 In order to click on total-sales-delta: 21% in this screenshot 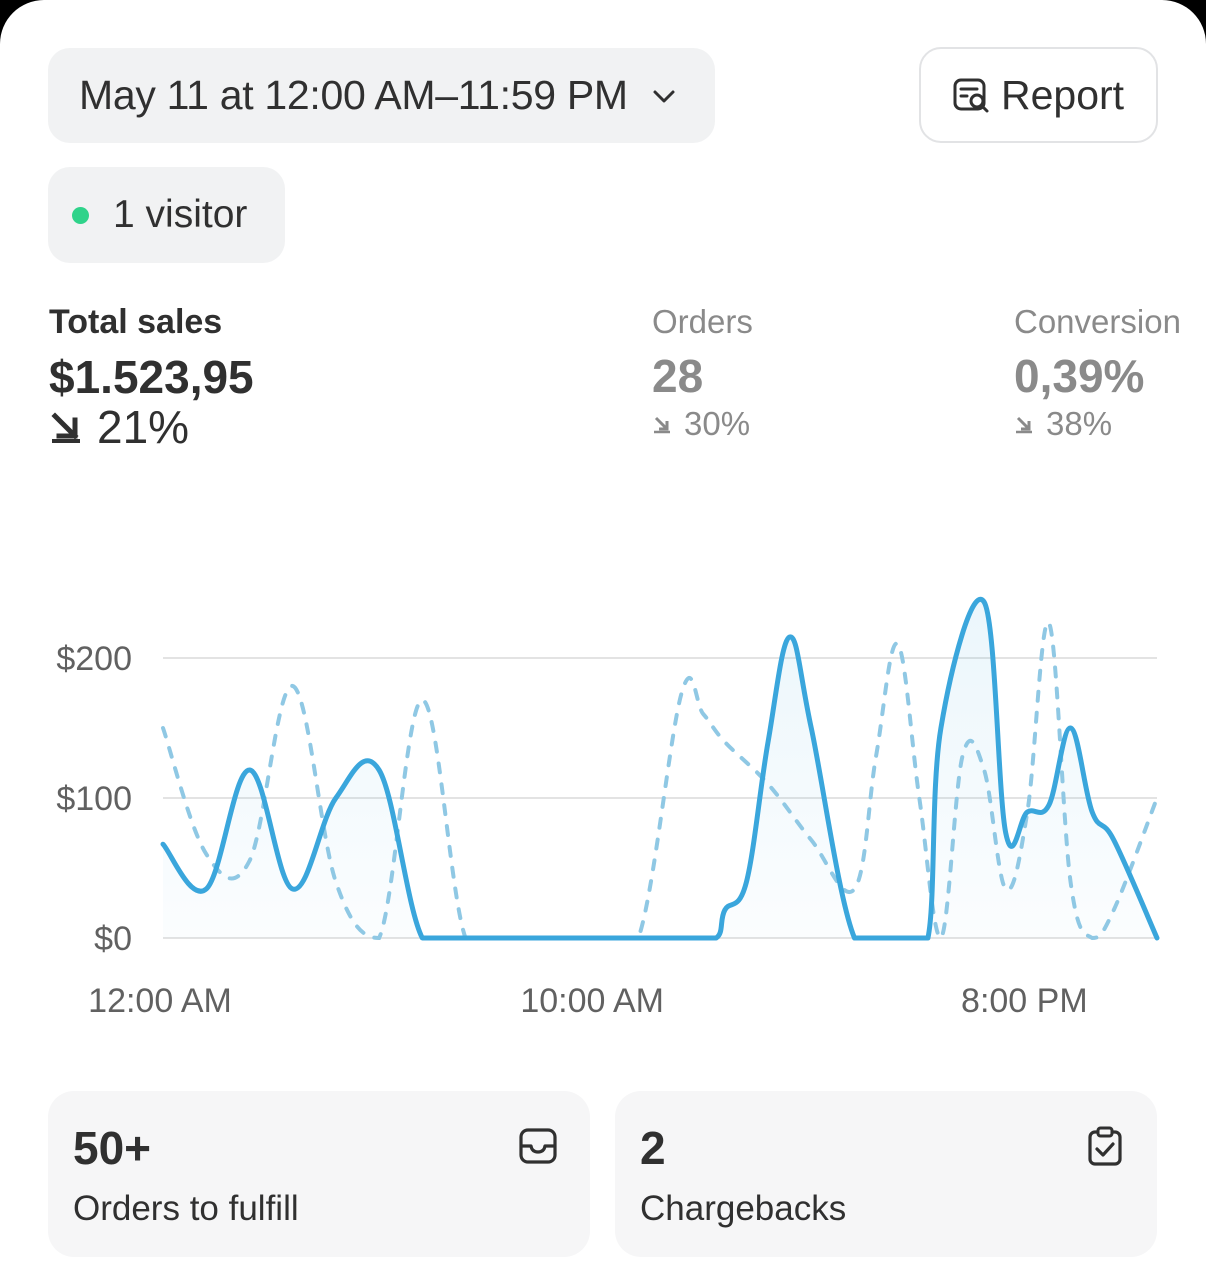, I will do `click(151, 427)`.